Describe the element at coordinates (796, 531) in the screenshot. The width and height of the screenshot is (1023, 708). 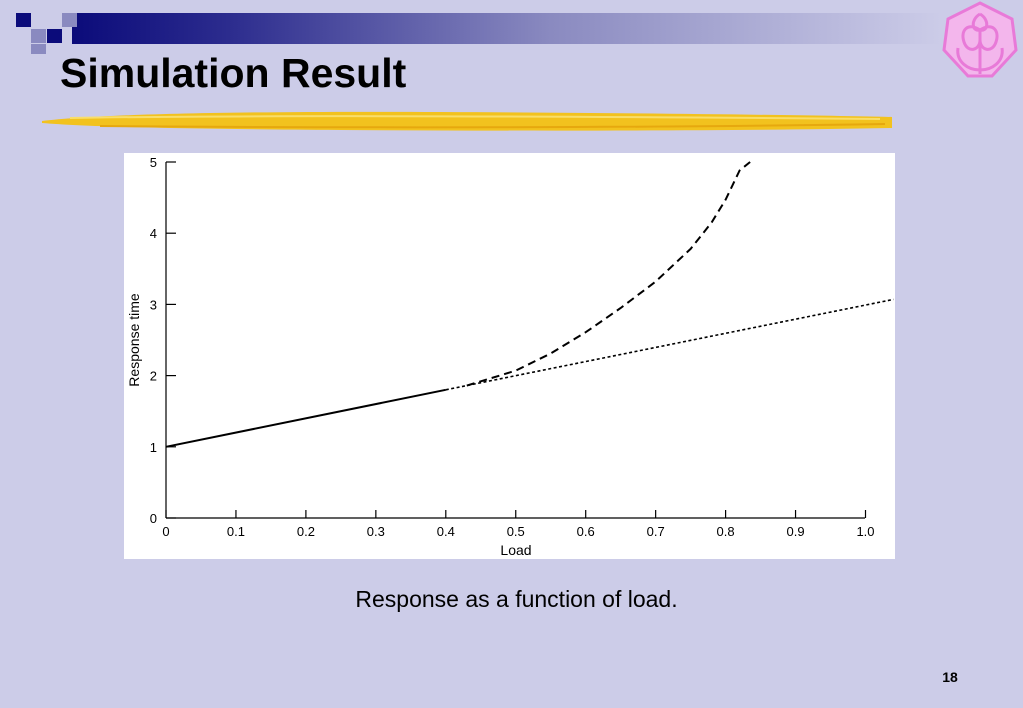
I see `x-tick-label: 0.9` at that location.